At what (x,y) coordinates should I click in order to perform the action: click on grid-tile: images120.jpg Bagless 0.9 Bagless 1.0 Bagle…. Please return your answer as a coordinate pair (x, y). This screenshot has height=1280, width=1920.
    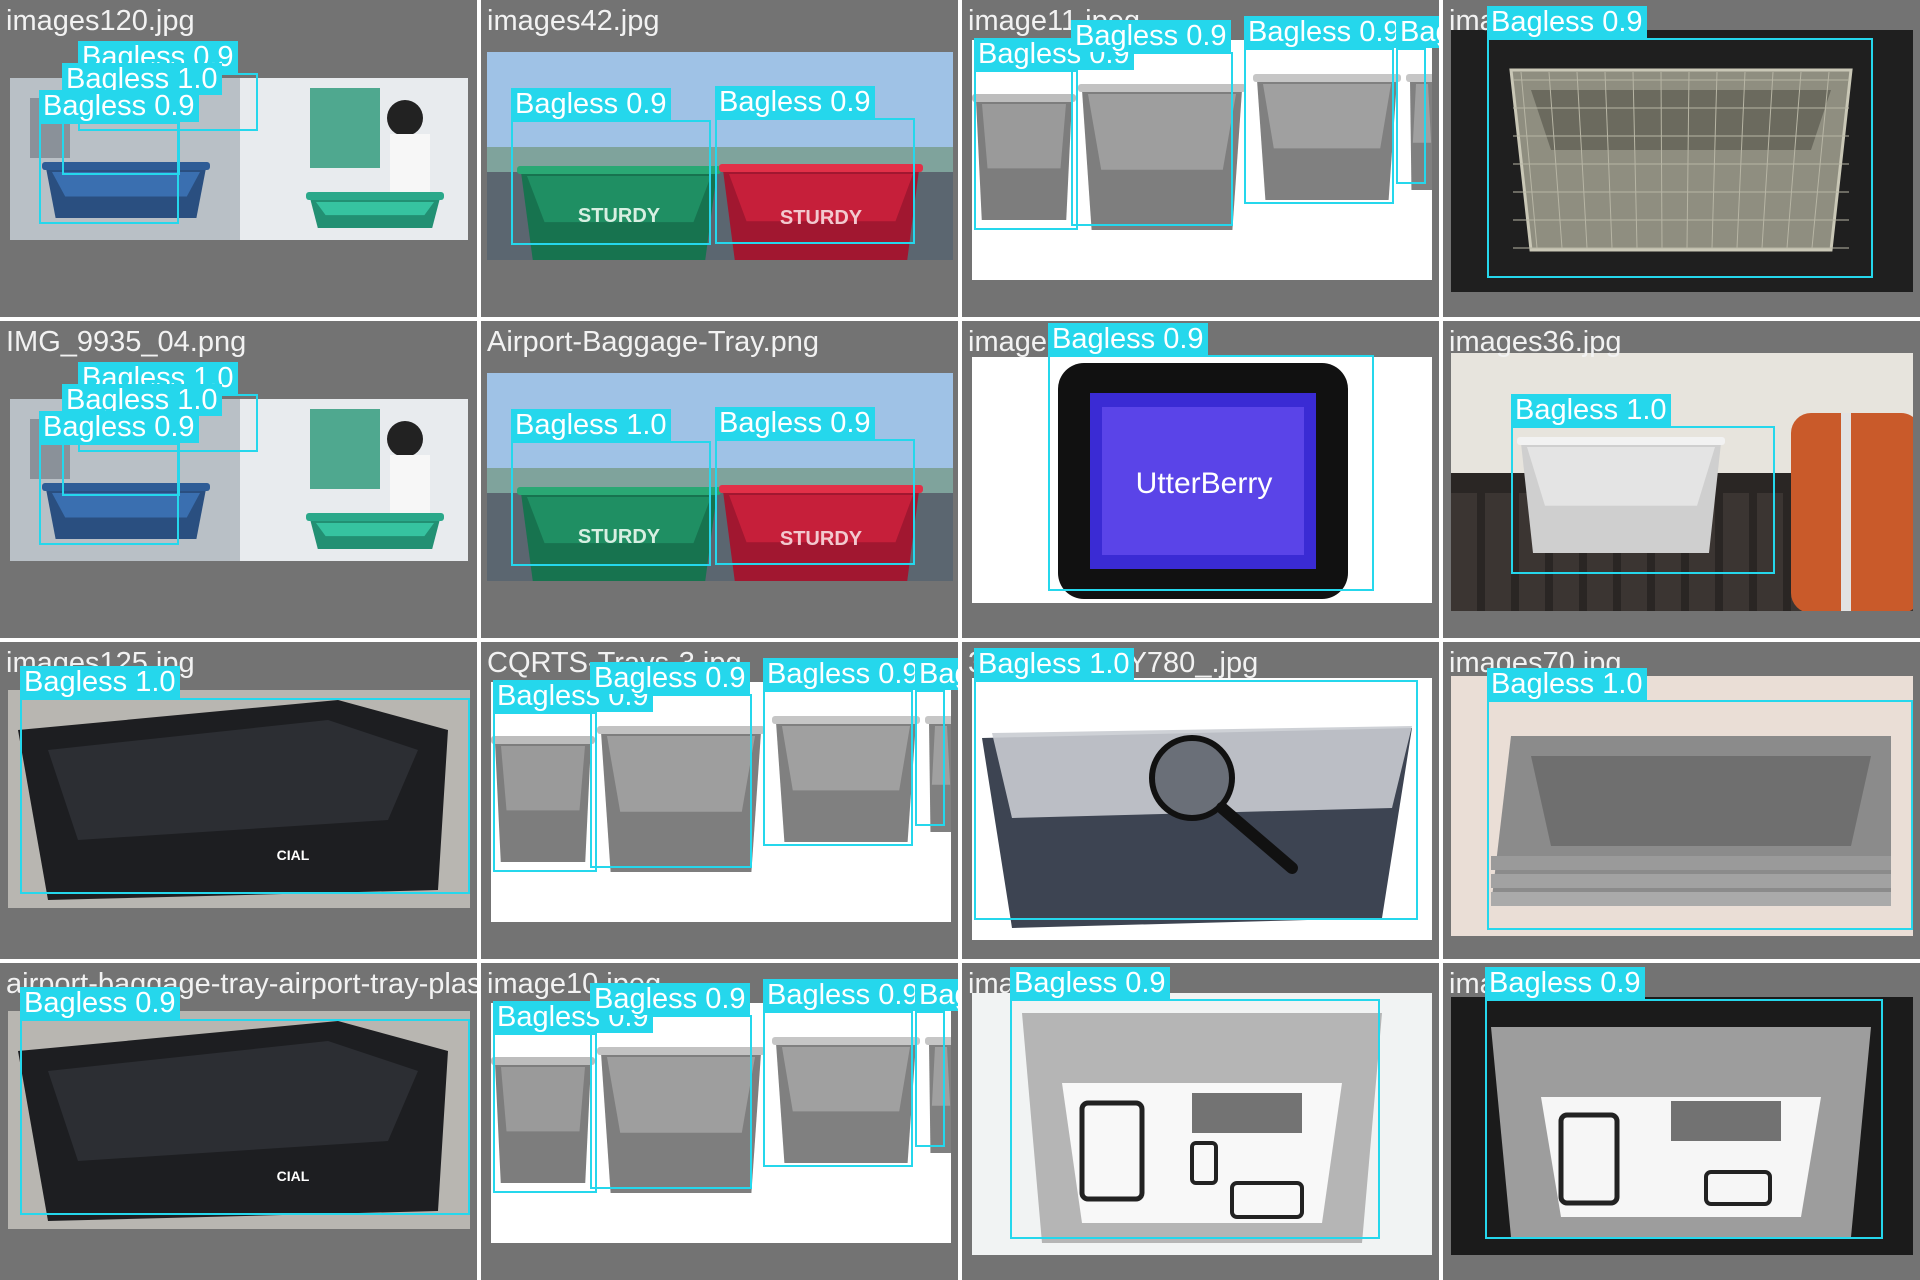
    Looking at the image, I should click on (238, 158).